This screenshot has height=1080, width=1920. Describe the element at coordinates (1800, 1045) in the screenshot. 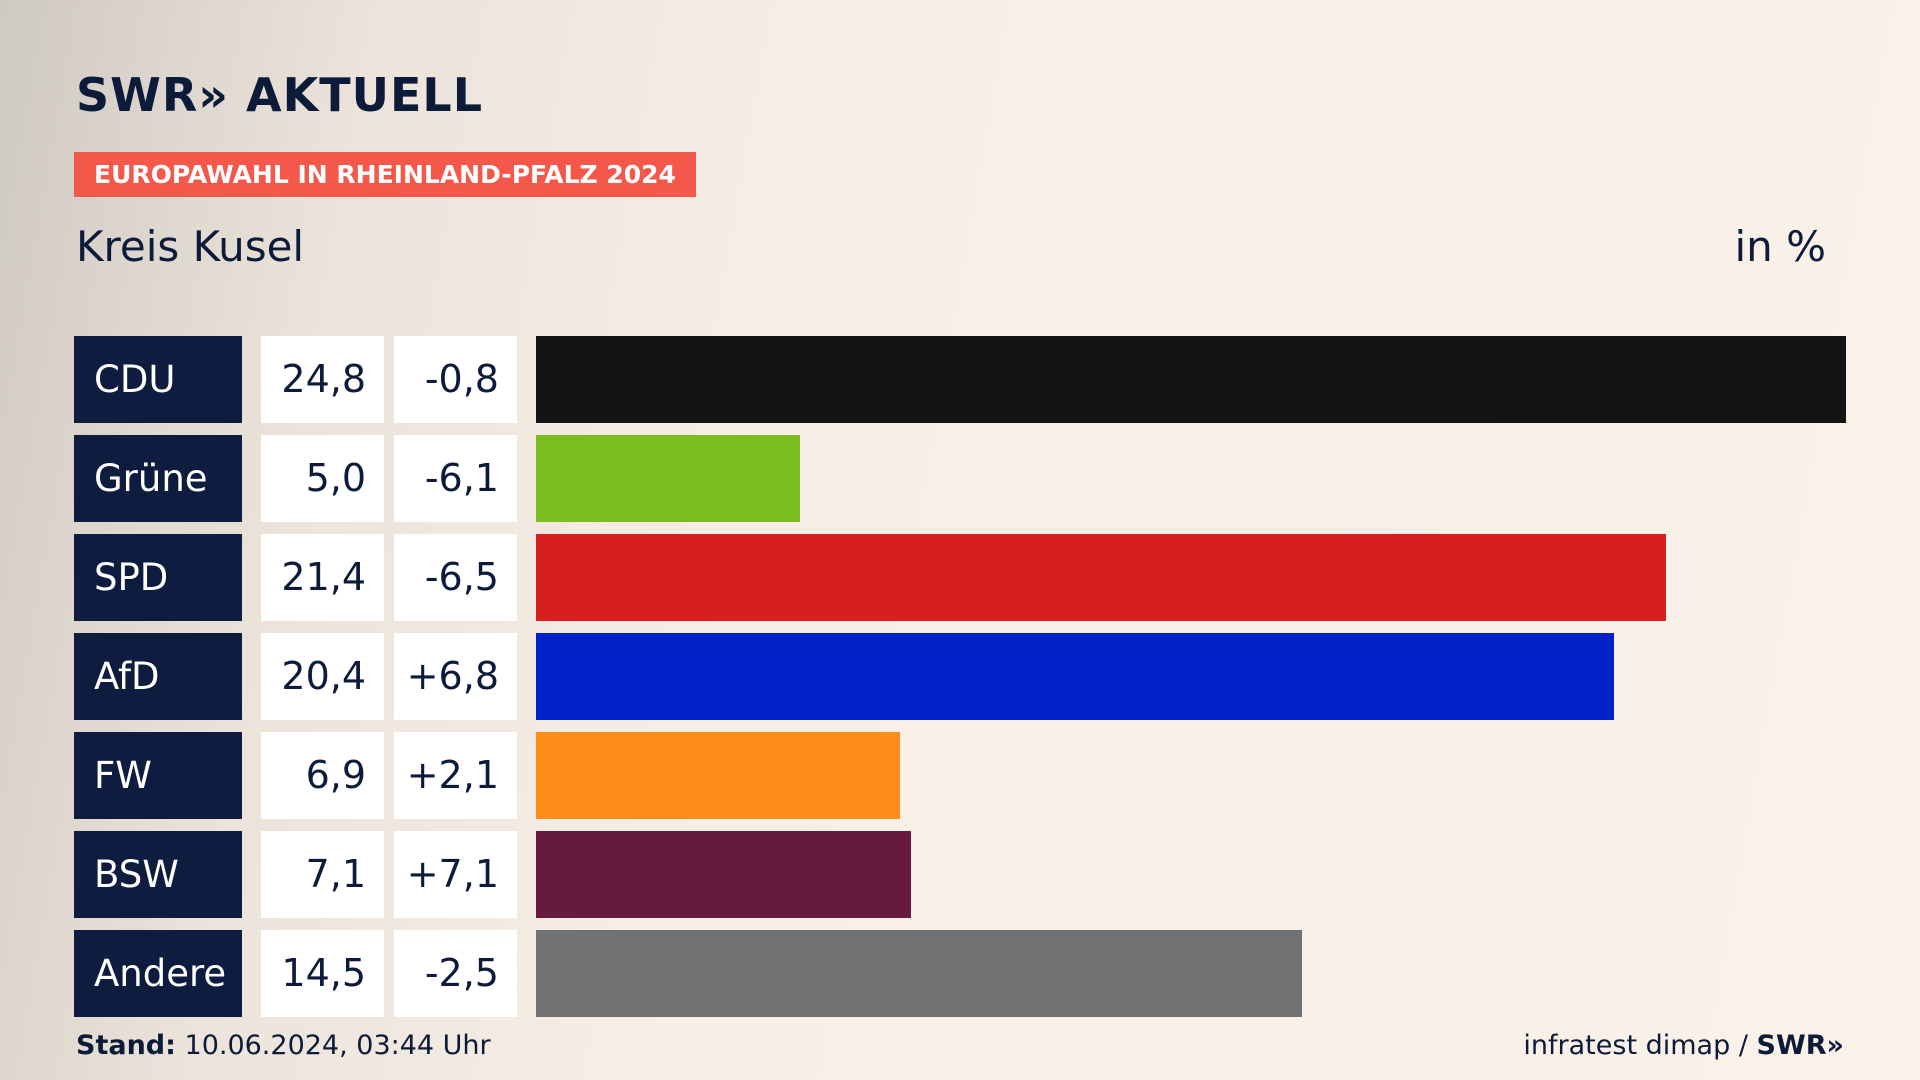

I see `swr-footer-logo: SWR»` at that location.